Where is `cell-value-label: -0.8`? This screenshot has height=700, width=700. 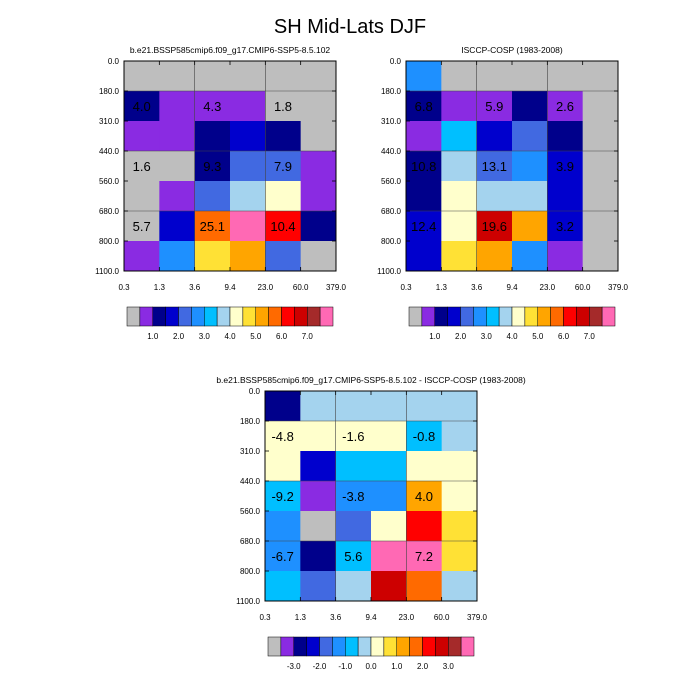
cell-value-label: -0.8 is located at coordinates (424, 436).